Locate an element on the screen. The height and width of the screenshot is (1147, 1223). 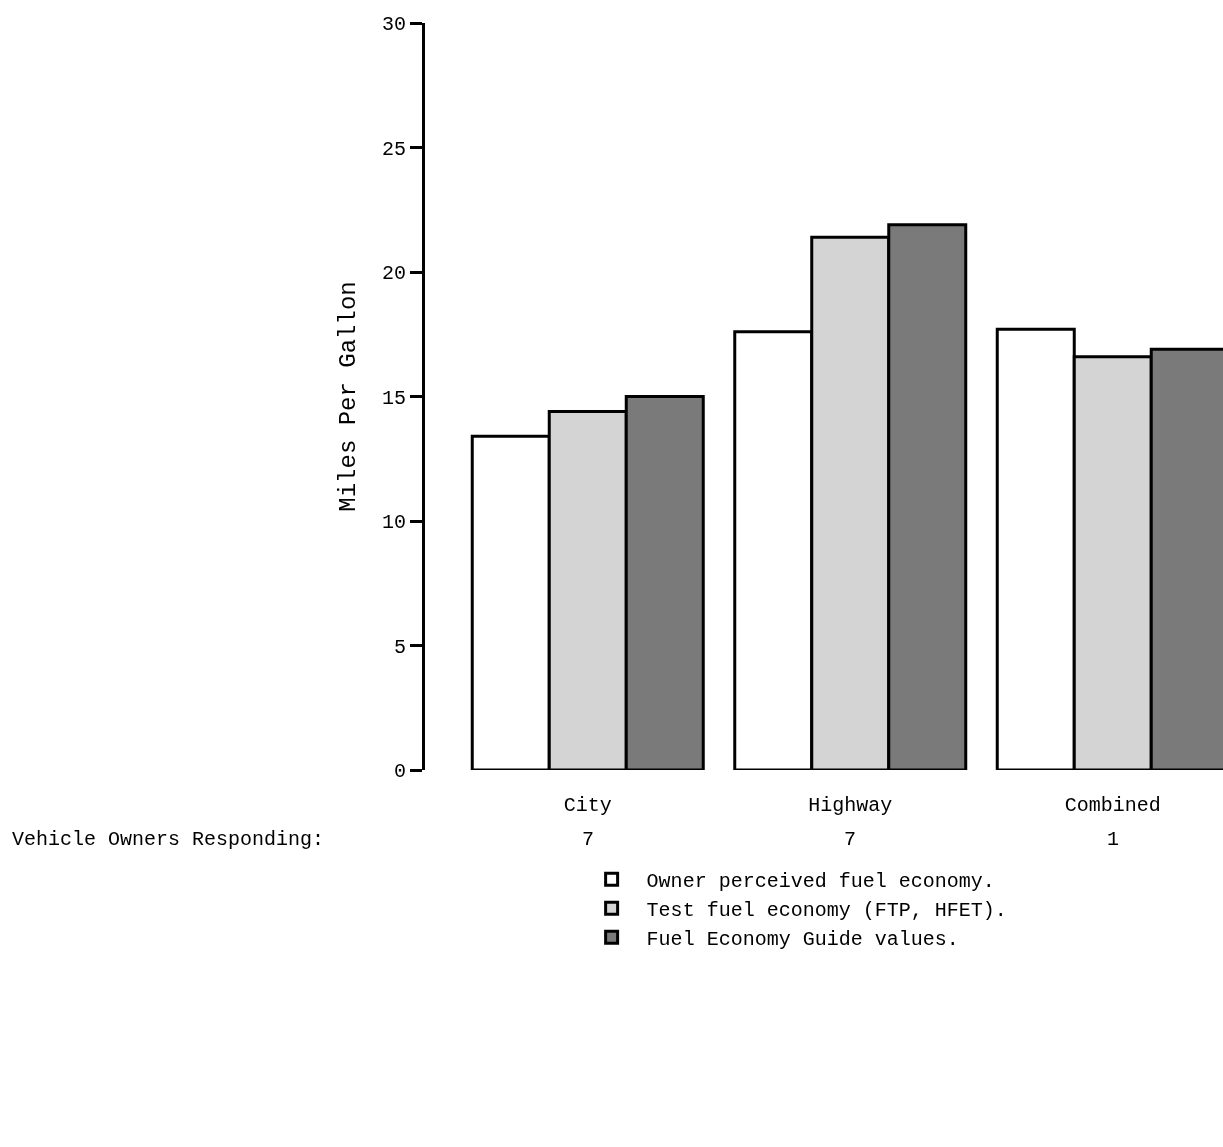
legend-label: Fuel Economy Guide values. is located at coordinates (802, 939).